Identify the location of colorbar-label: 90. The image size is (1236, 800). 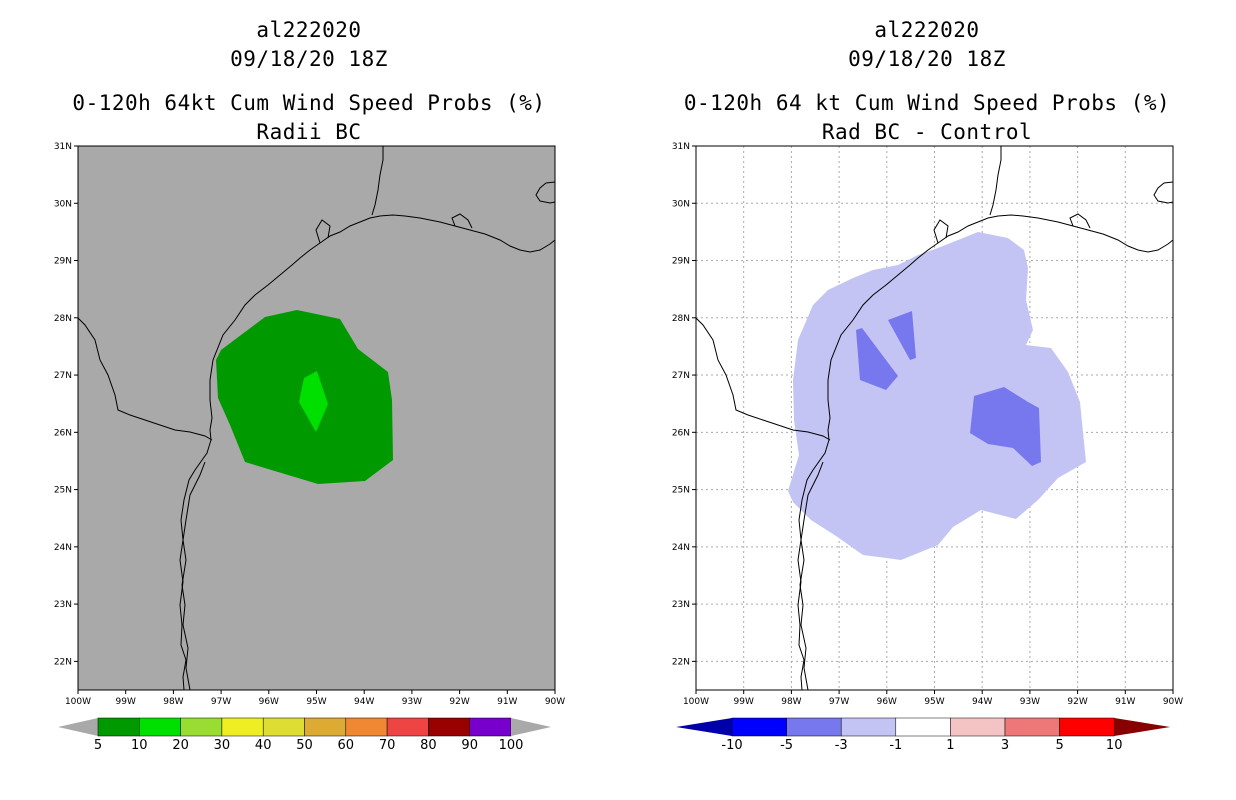
(469, 745).